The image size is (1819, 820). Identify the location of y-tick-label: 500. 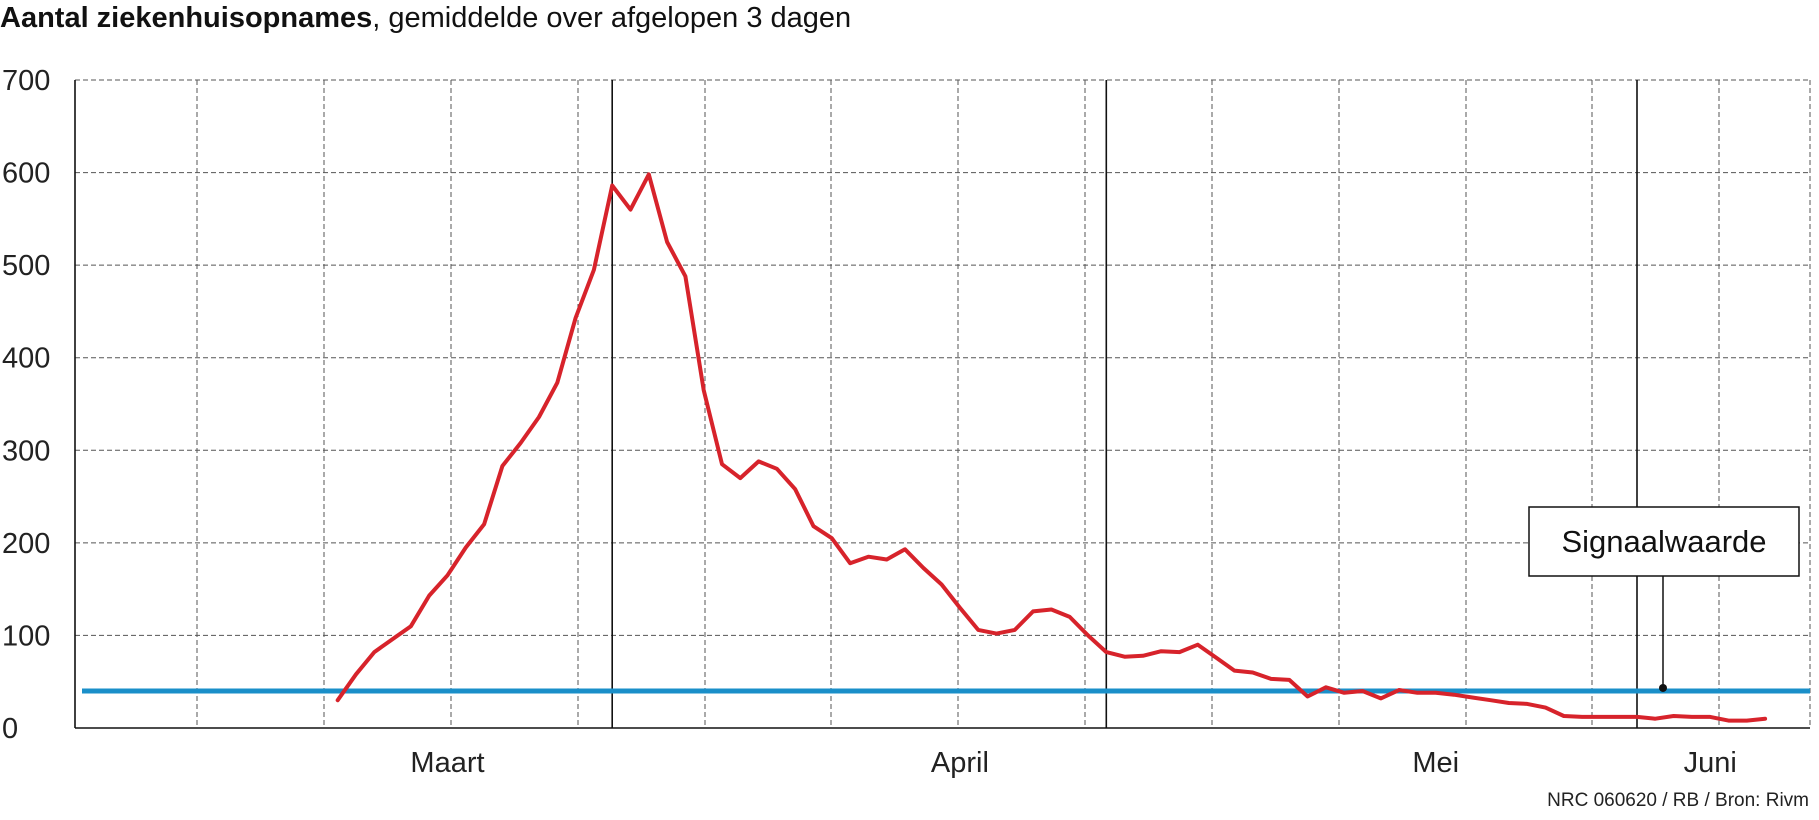
(26, 266).